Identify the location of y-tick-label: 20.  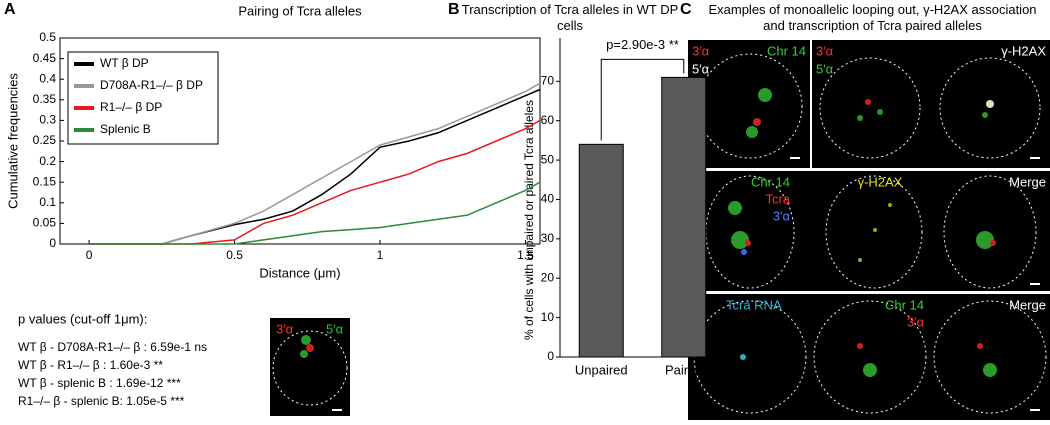
(548, 277).